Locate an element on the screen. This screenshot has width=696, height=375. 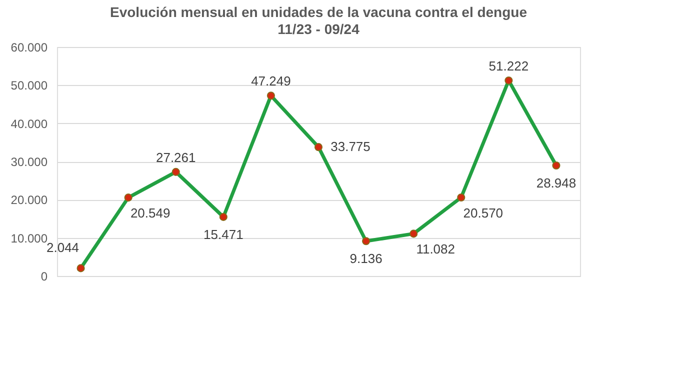
y-tick-label: 20.000 is located at coordinates (29, 200).